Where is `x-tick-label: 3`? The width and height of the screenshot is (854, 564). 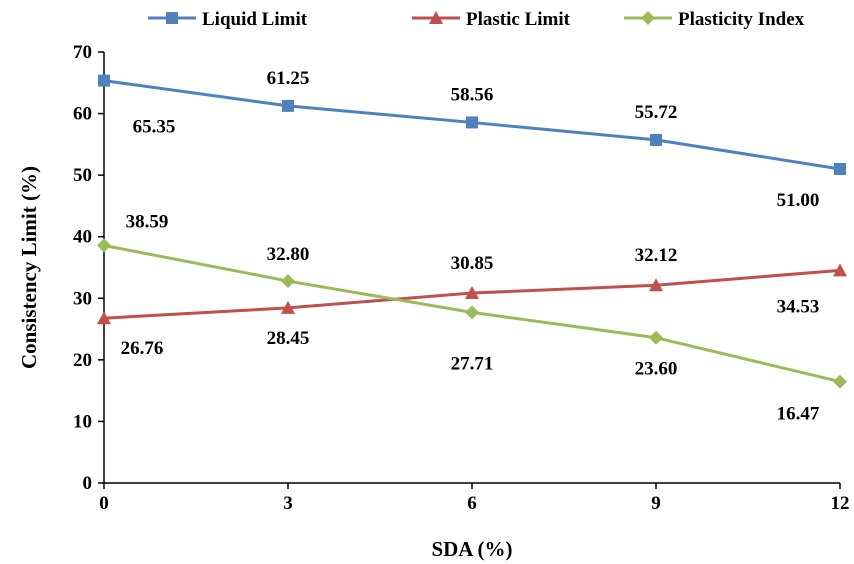
x-tick-label: 3 is located at coordinates (288, 503).